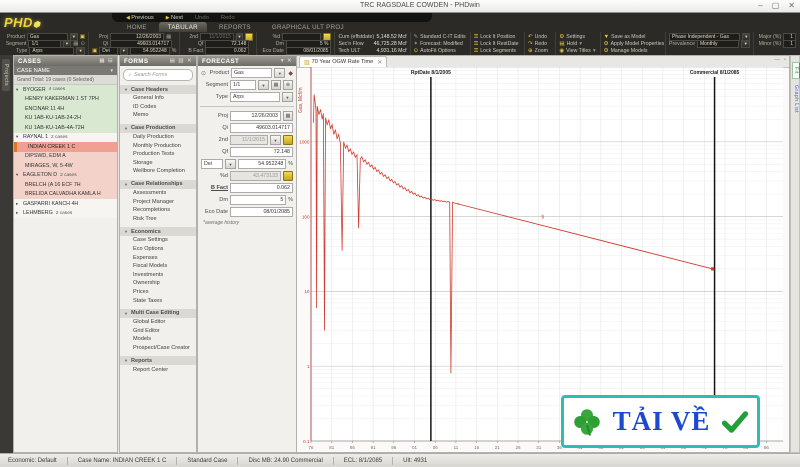 The width and height of the screenshot is (800, 467). Describe the element at coordinates (145, 257) in the screenshot. I see `form-item: Expenses` at that location.